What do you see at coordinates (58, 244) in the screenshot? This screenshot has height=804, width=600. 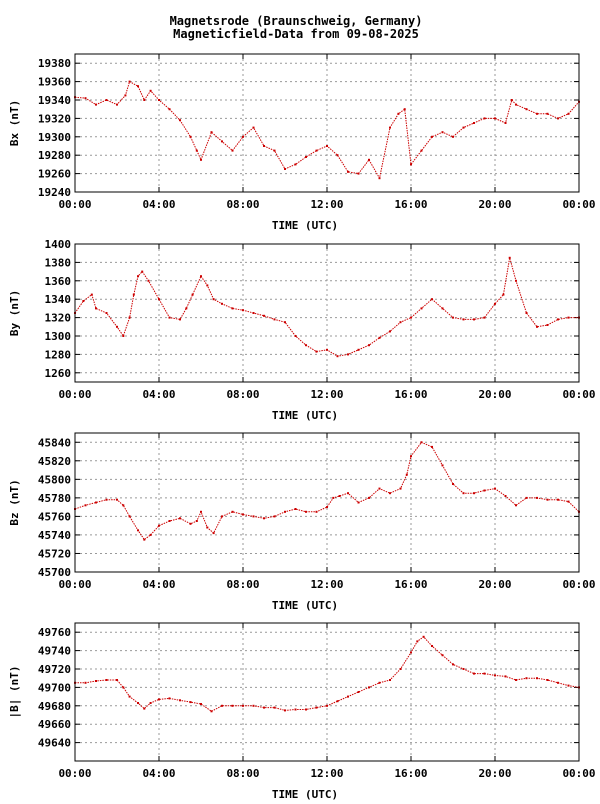 I see `y-tick-label: 1400` at bounding box center [58, 244].